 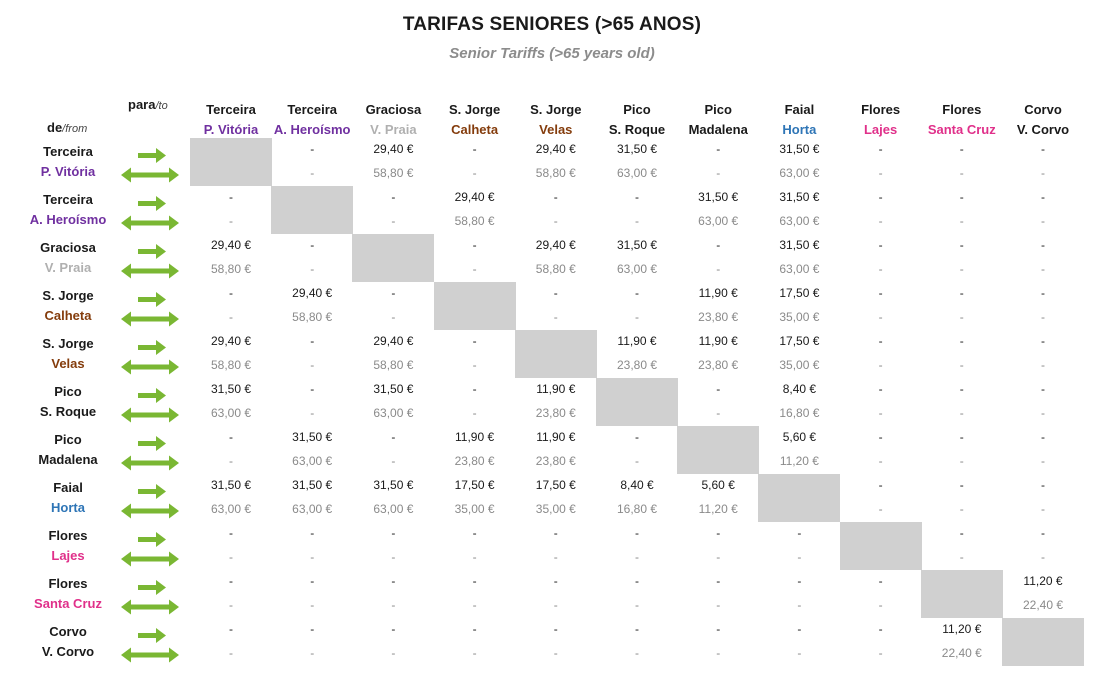 What do you see at coordinates (718, 341) in the screenshot?
I see `one-way-fare: 11,90 €` at bounding box center [718, 341].